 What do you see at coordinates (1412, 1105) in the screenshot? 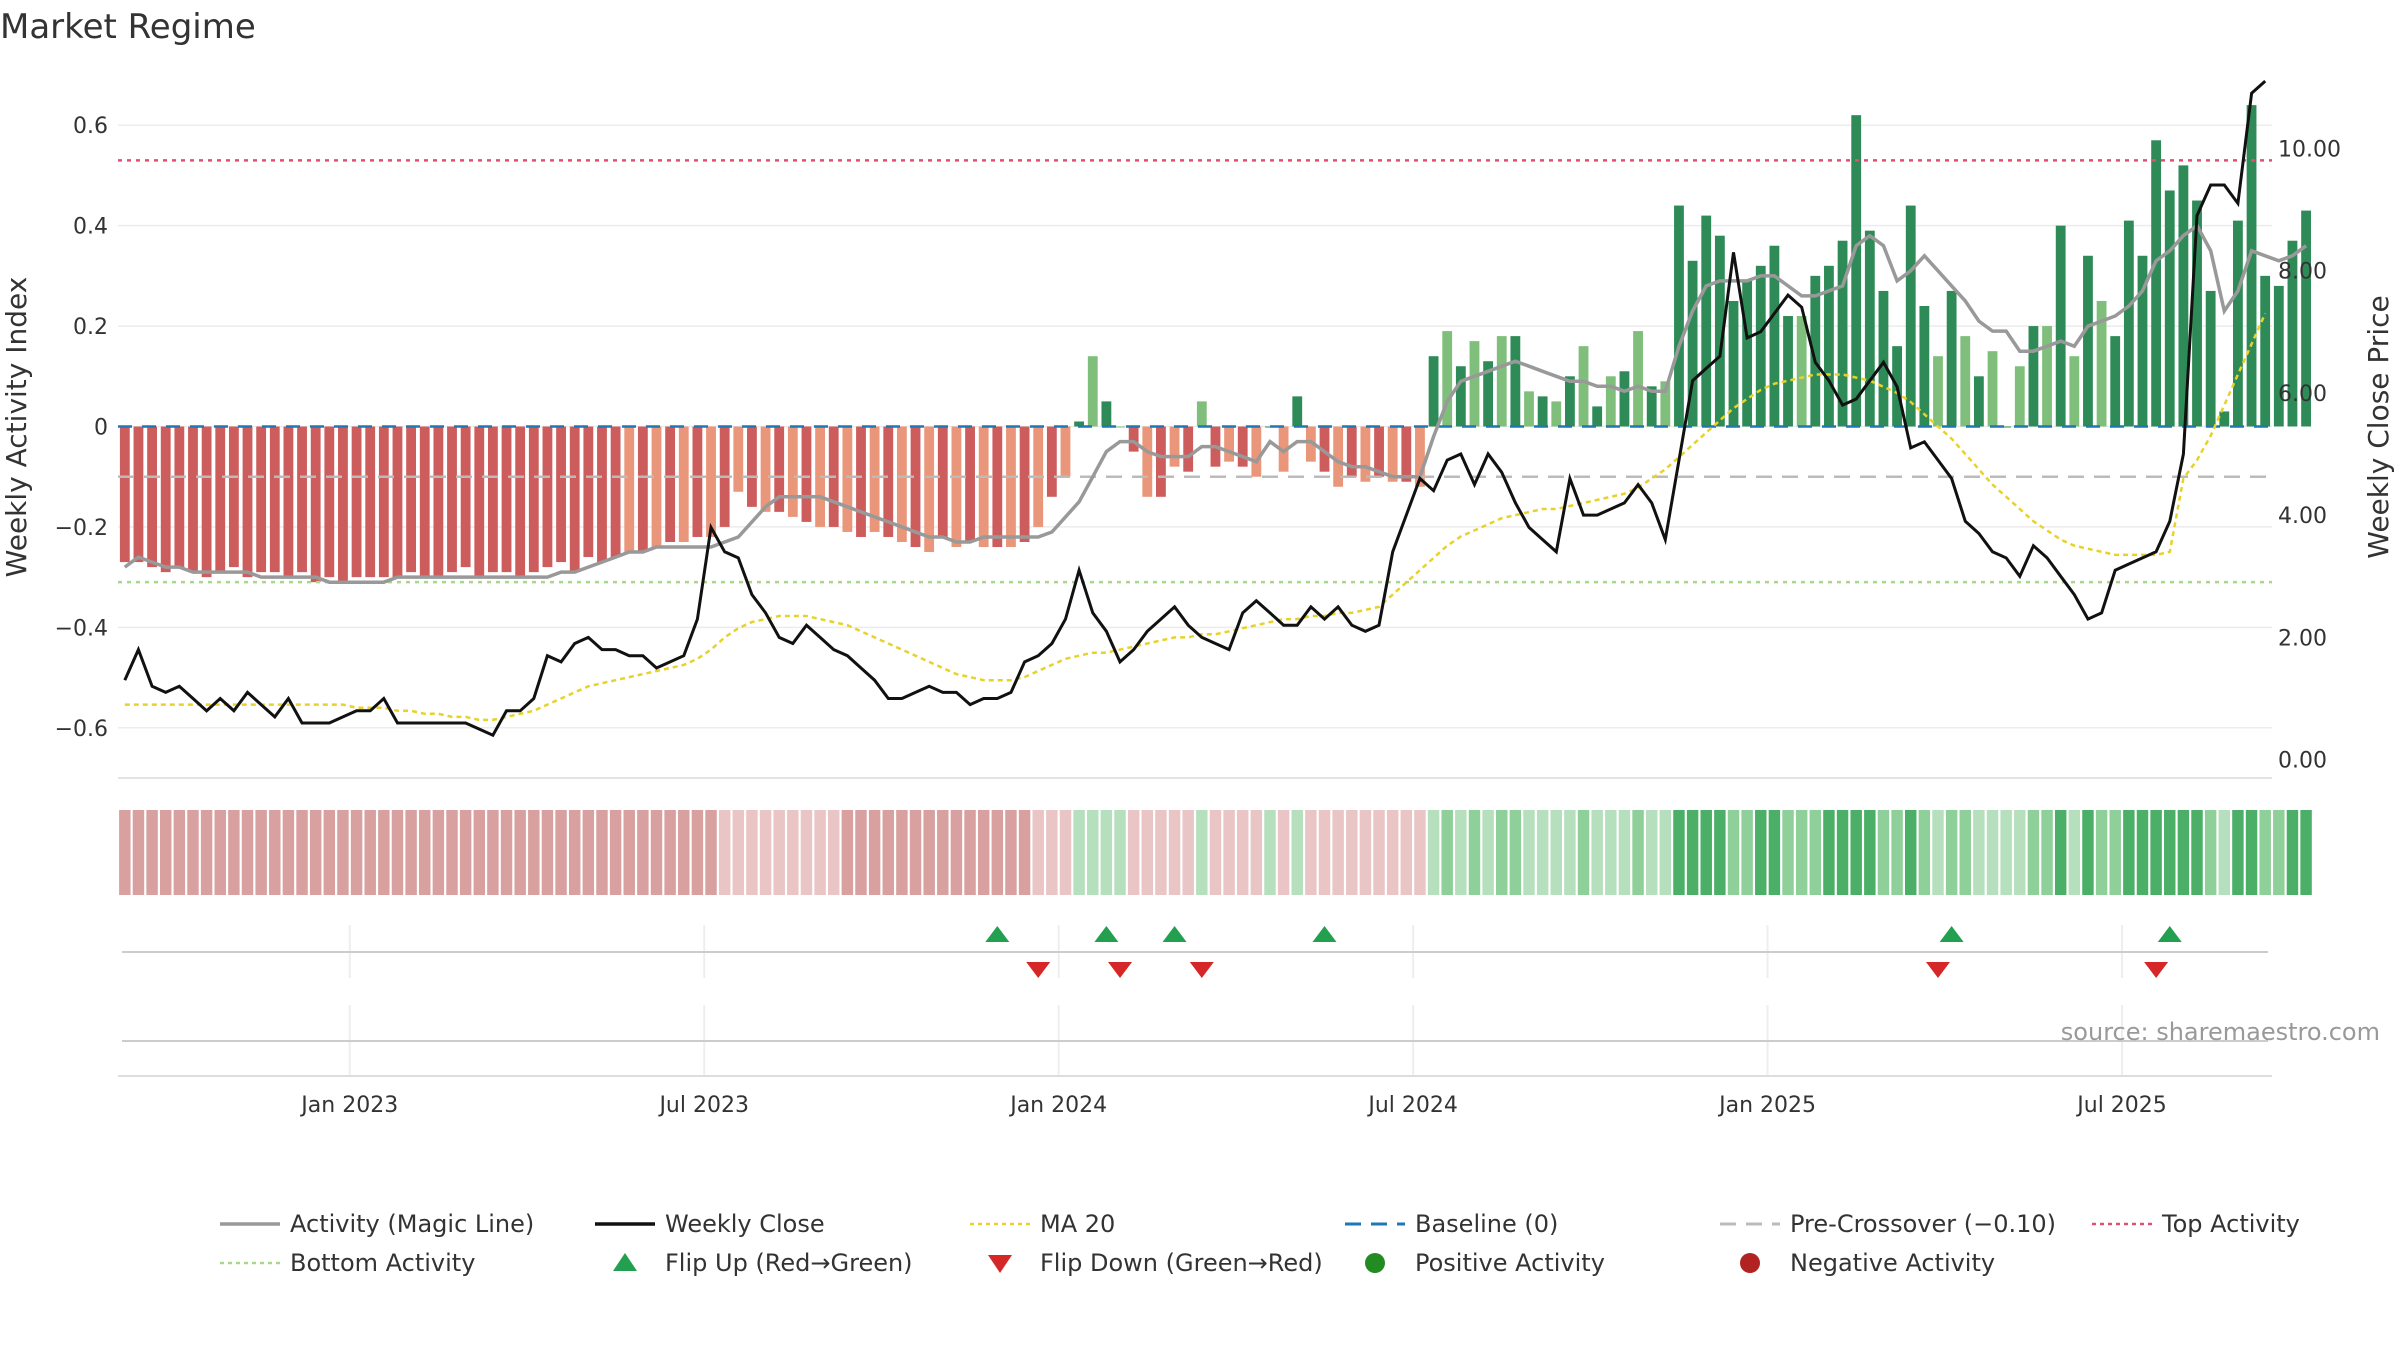
I see `x-tick-label: Jul 2024` at bounding box center [1412, 1105].